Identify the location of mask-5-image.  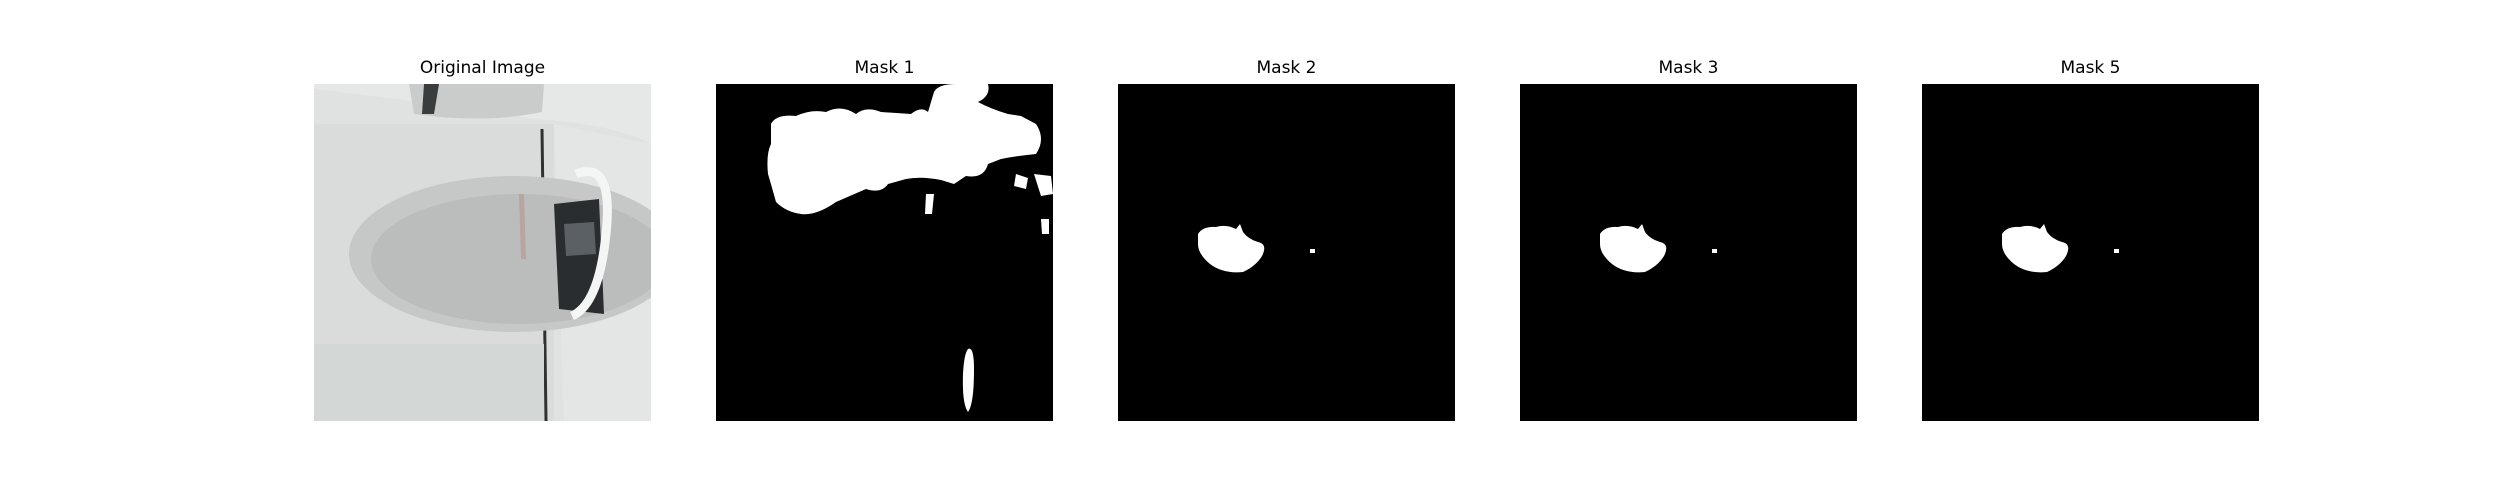
(2090, 252).